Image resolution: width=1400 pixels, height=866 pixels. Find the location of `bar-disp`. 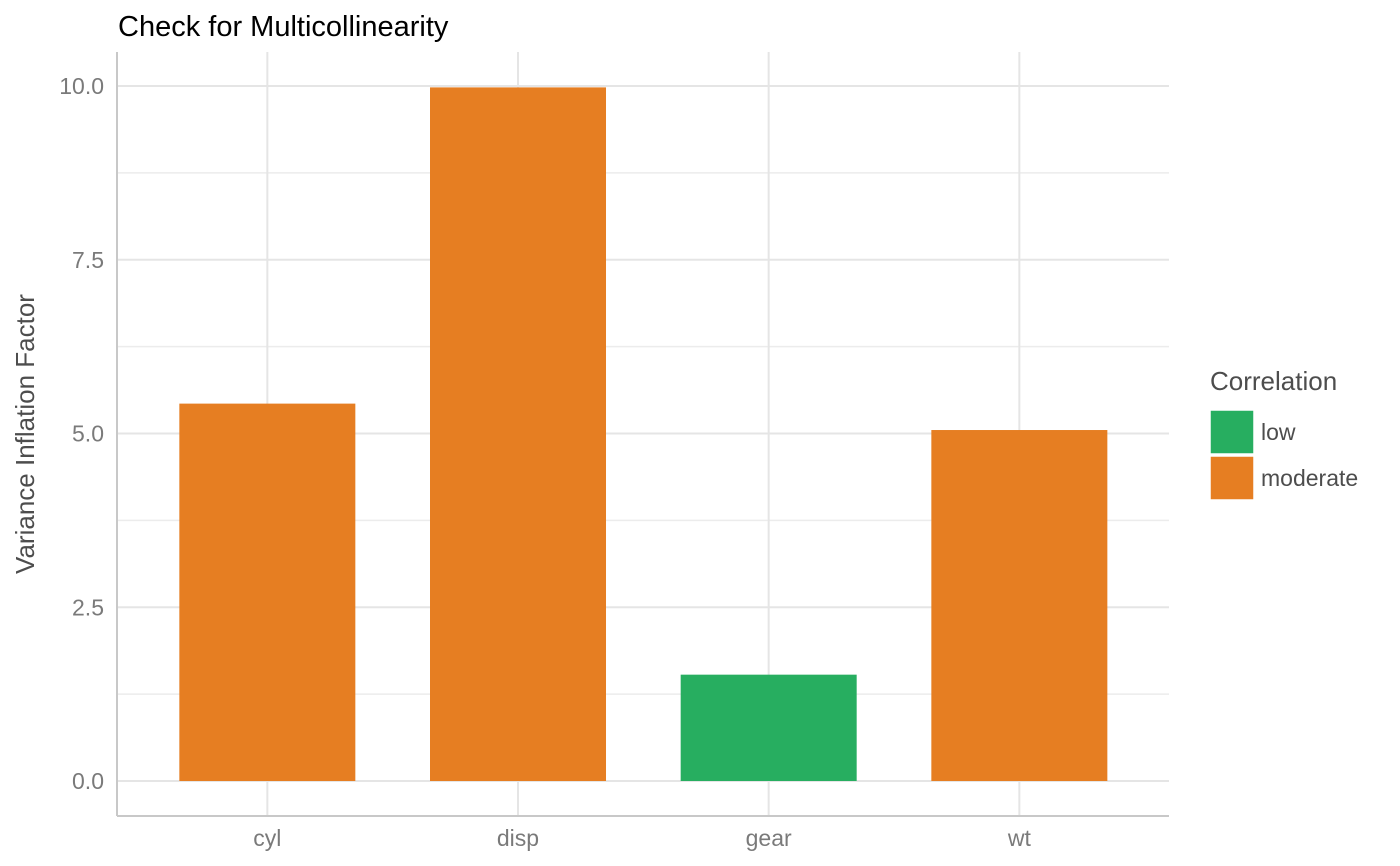

bar-disp is located at coordinates (518, 434).